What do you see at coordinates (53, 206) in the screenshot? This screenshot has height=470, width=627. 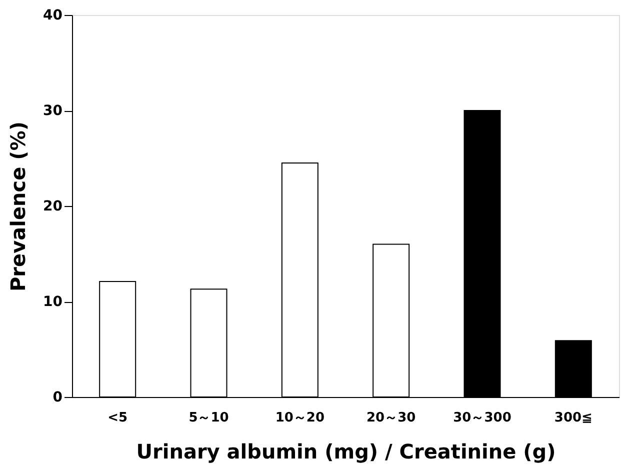 I see `y-tick-label: 20` at bounding box center [53, 206].